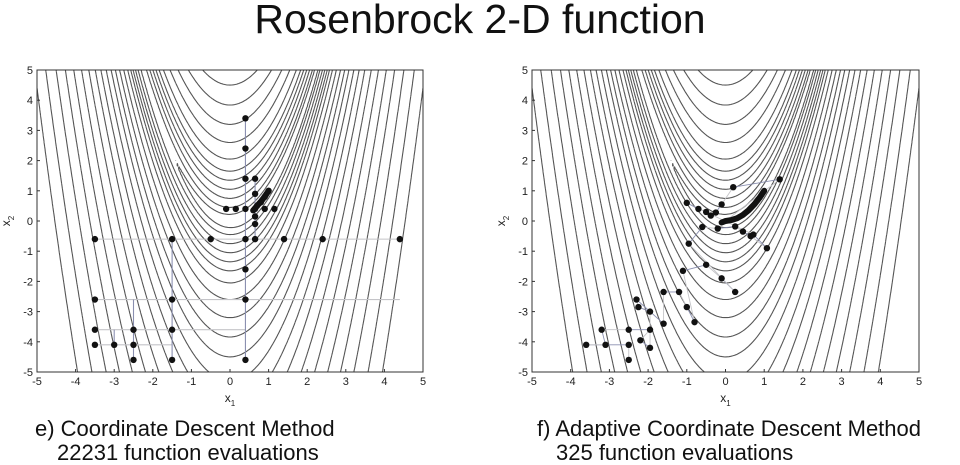  Describe the element at coordinates (687, 382) in the screenshot. I see `x-tick-label: -1` at that location.